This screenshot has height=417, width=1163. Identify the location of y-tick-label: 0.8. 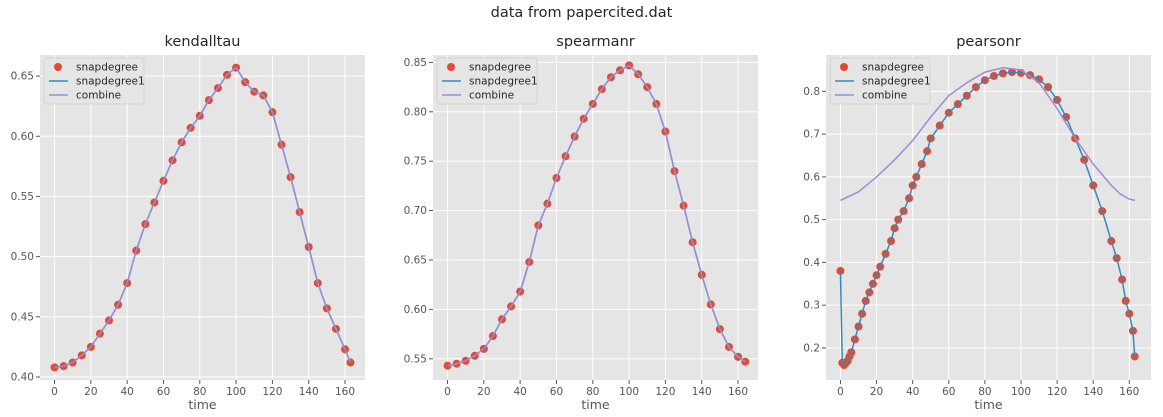
(811, 92).